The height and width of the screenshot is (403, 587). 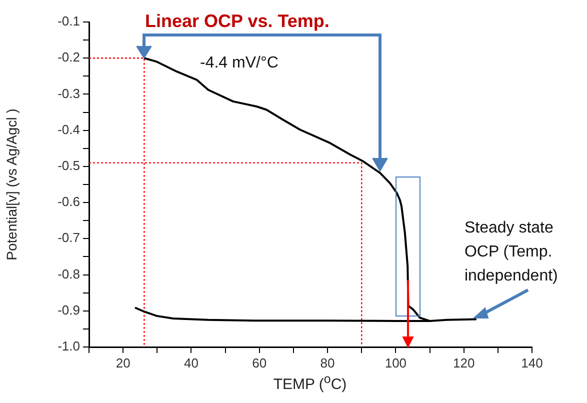 What do you see at coordinates (259, 362) in the screenshot?
I see `x-tick-label: 60` at bounding box center [259, 362].